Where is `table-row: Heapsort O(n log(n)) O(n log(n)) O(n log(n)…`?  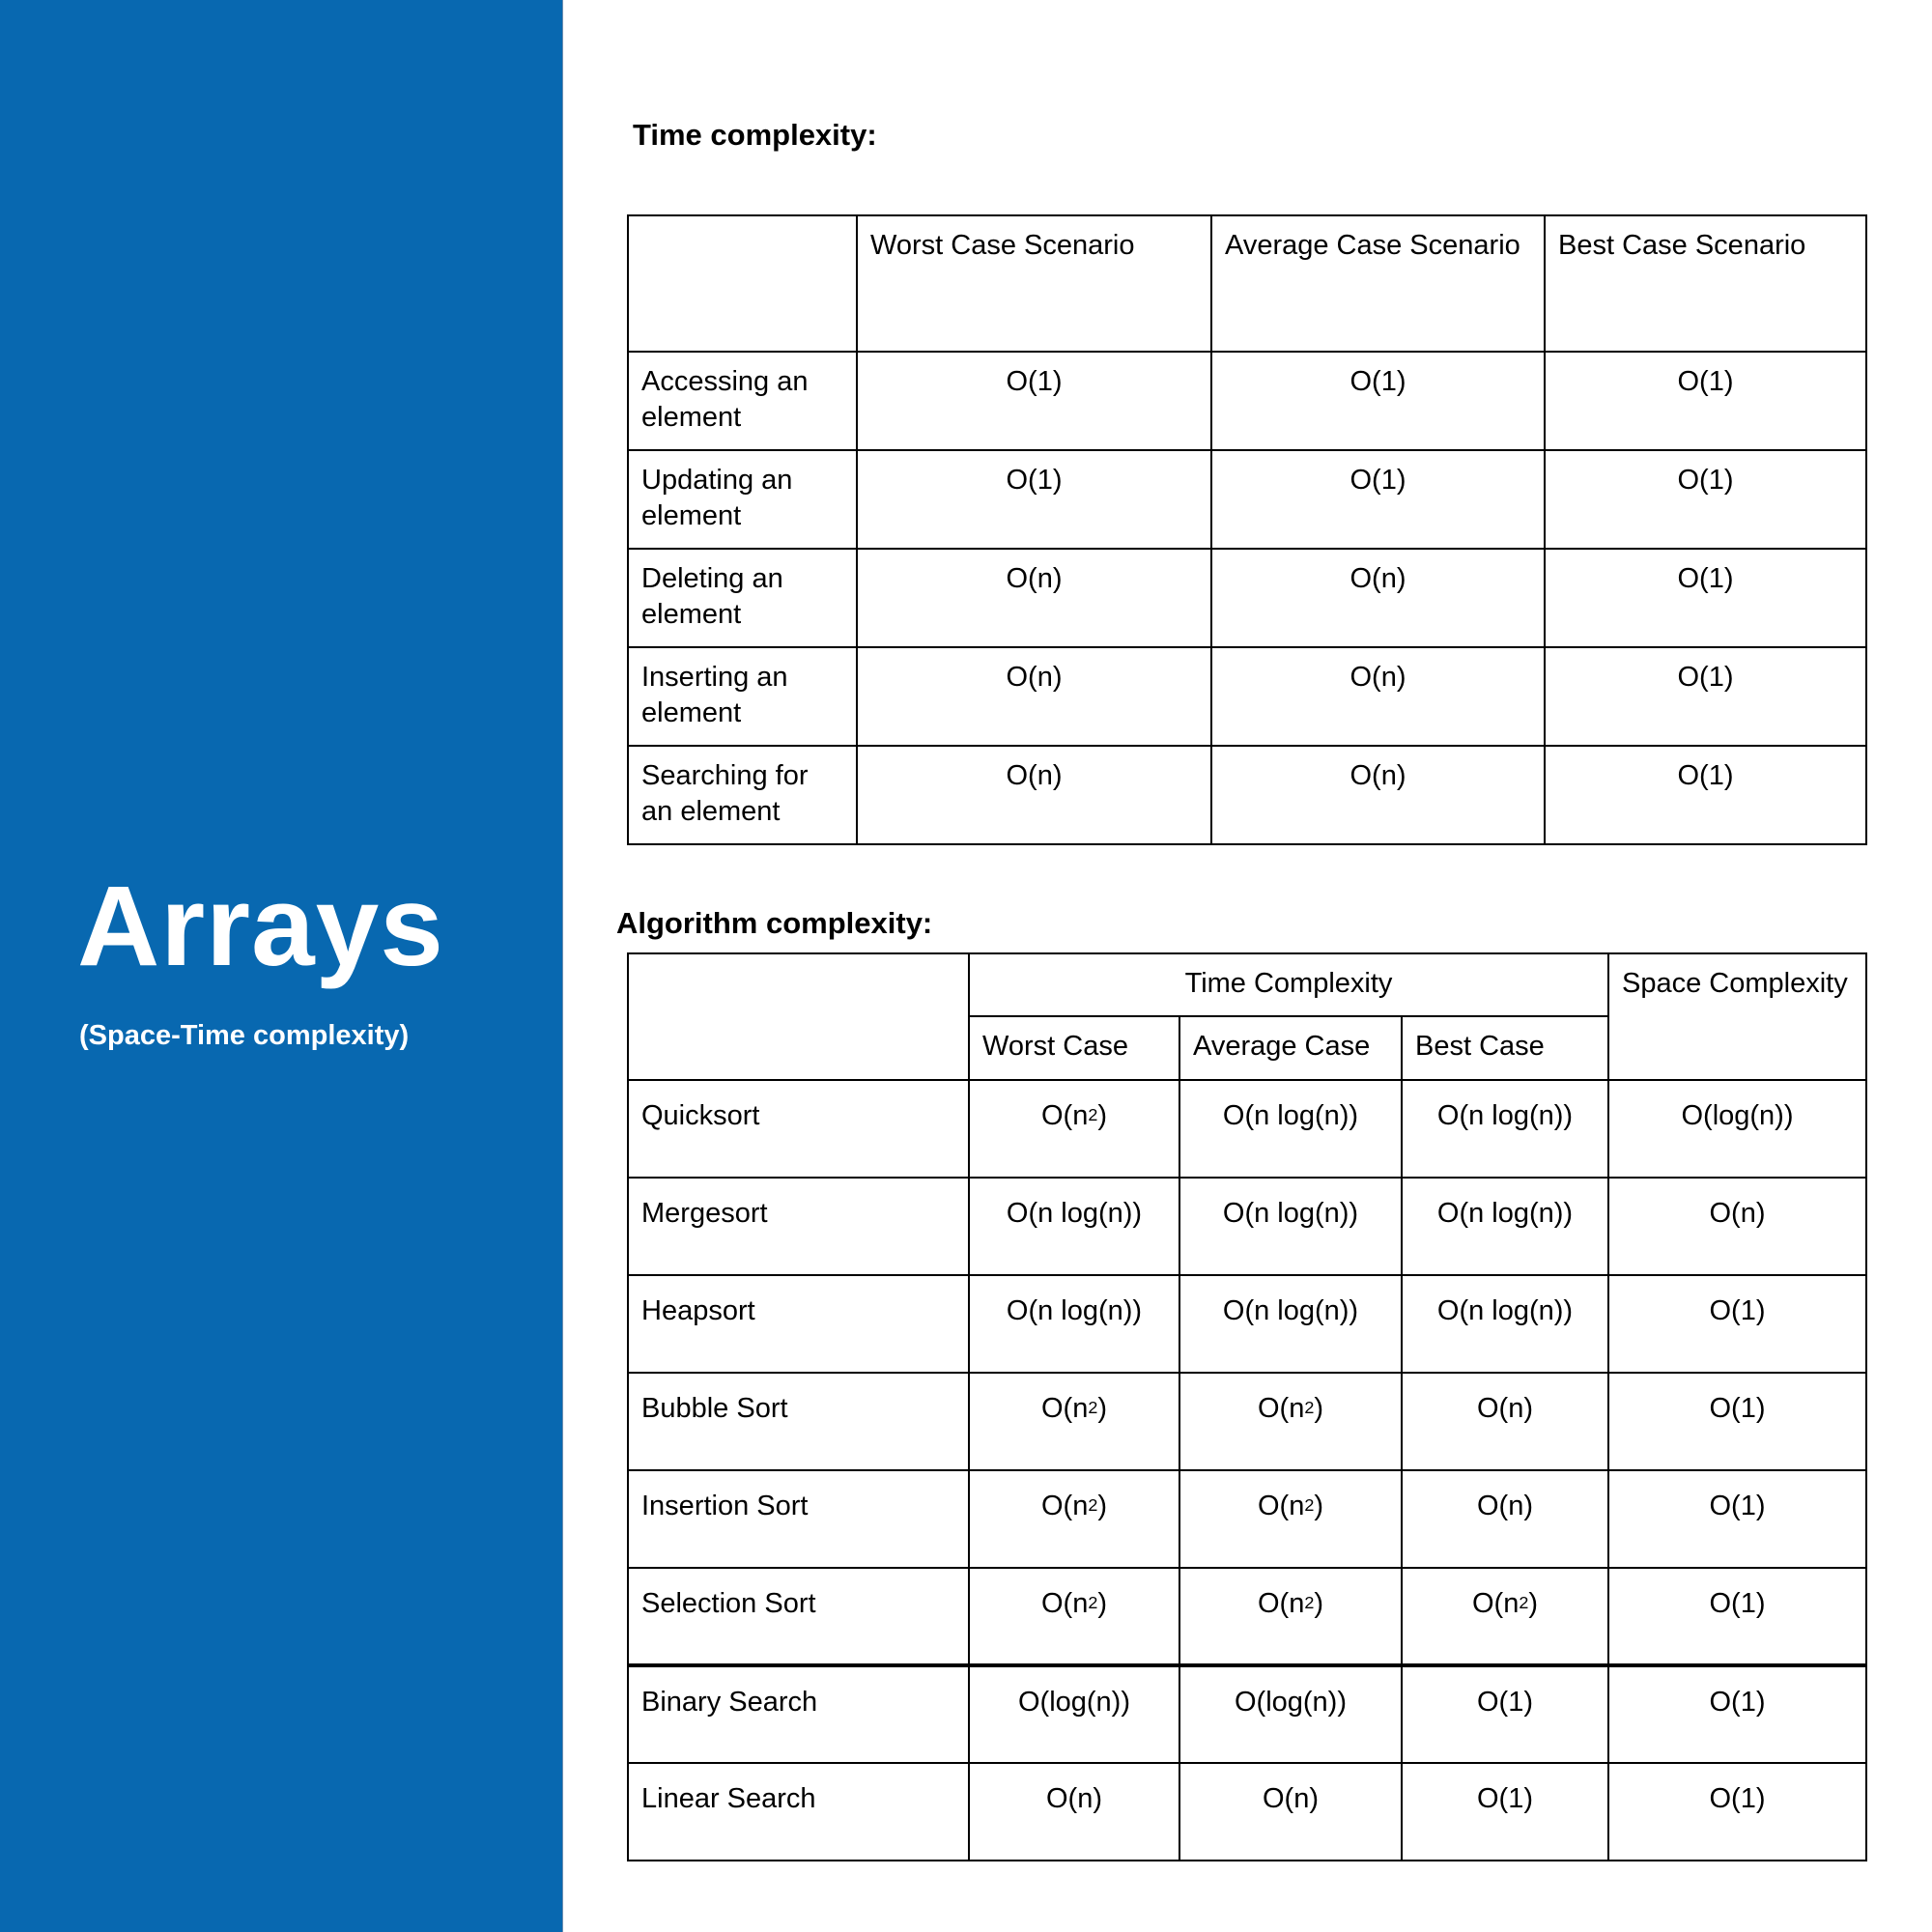 table-row: Heapsort O(n log(n)) O(n log(n)) O(n log(n)… is located at coordinates (1247, 1324).